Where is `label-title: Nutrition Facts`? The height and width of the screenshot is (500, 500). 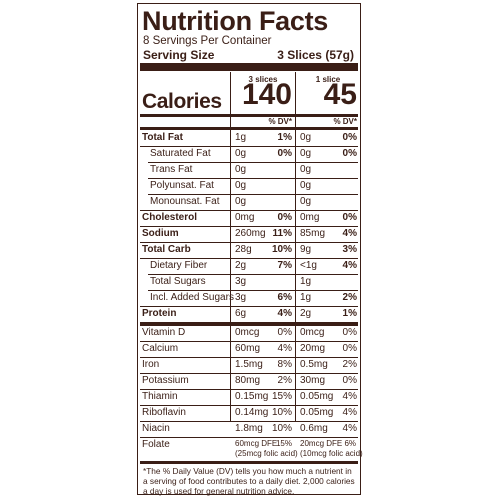 label-title: Nutrition Facts is located at coordinates (235, 21).